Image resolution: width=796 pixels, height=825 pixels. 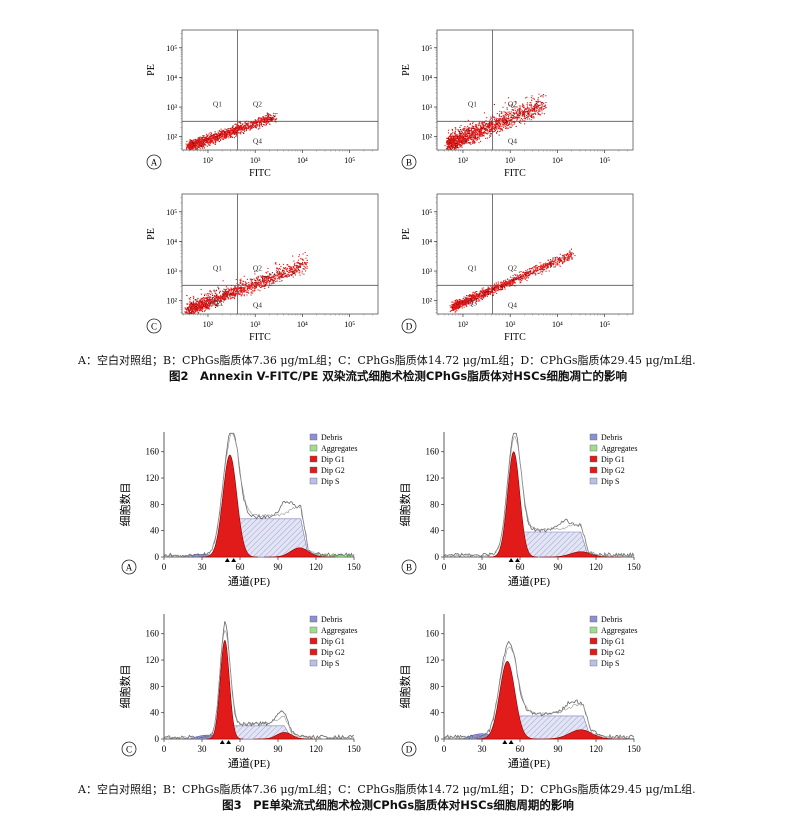 What do you see at coordinates (349, 160) in the screenshot?
I see `x-tick-label: 10⁵` at bounding box center [349, 160].